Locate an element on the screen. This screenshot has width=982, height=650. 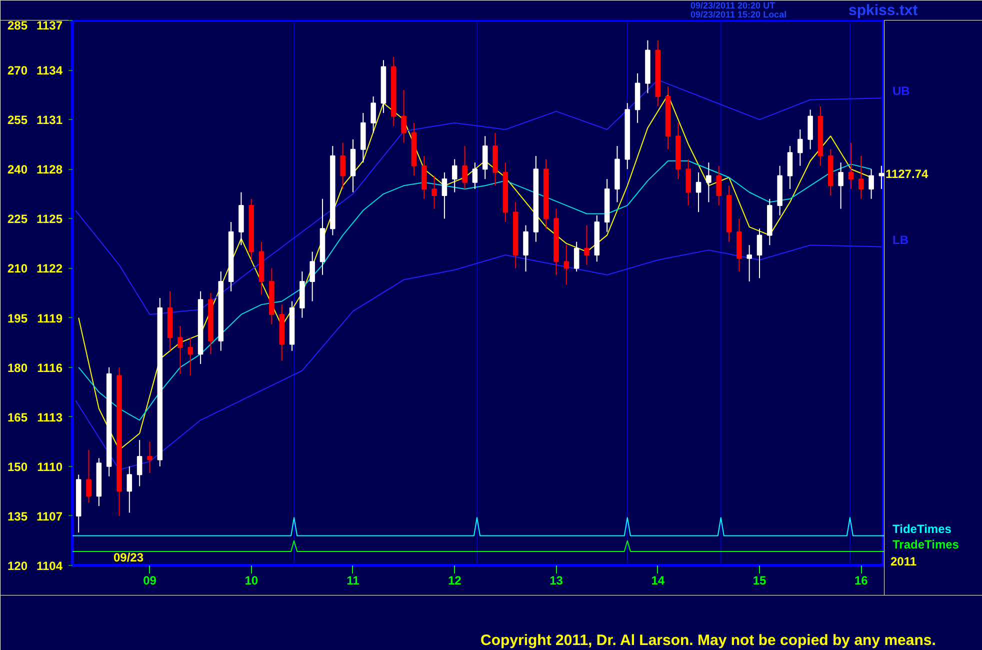
y-tick-label: 1122 is located at coordinates (49, 269).